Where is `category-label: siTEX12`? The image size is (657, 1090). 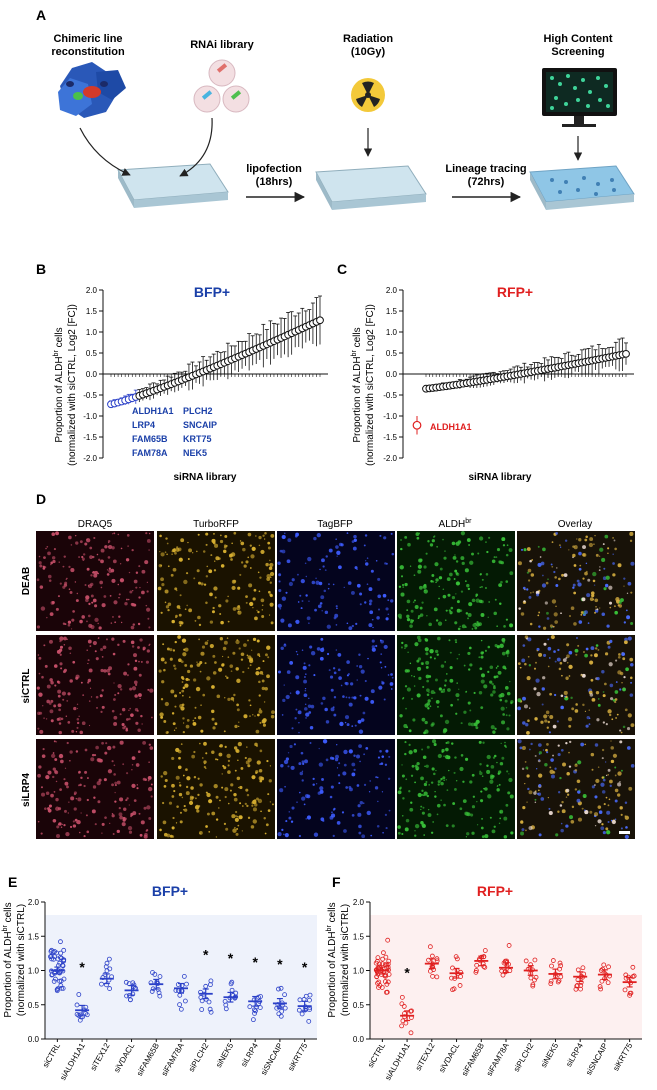
category-label: siTEX12 is located at coordinates (100, 1056).